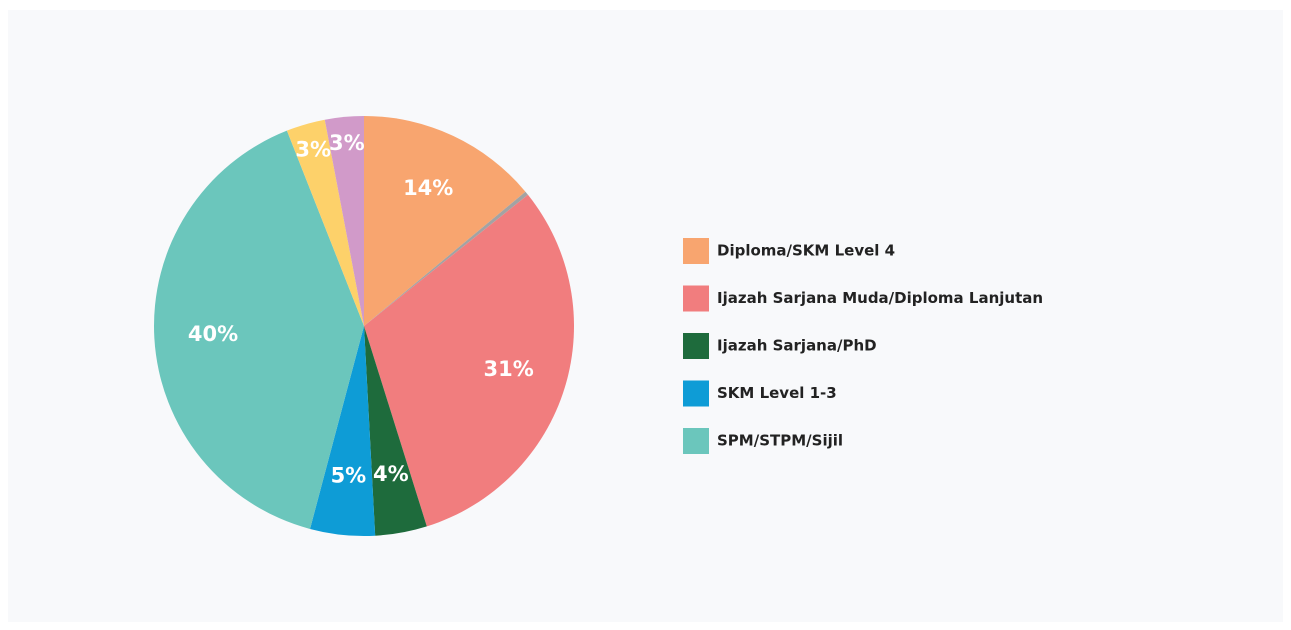  What do you see at coordinates (349, 475) in the screenshot?
I see `slice-label: 5%` at bounding box center [349, 475].